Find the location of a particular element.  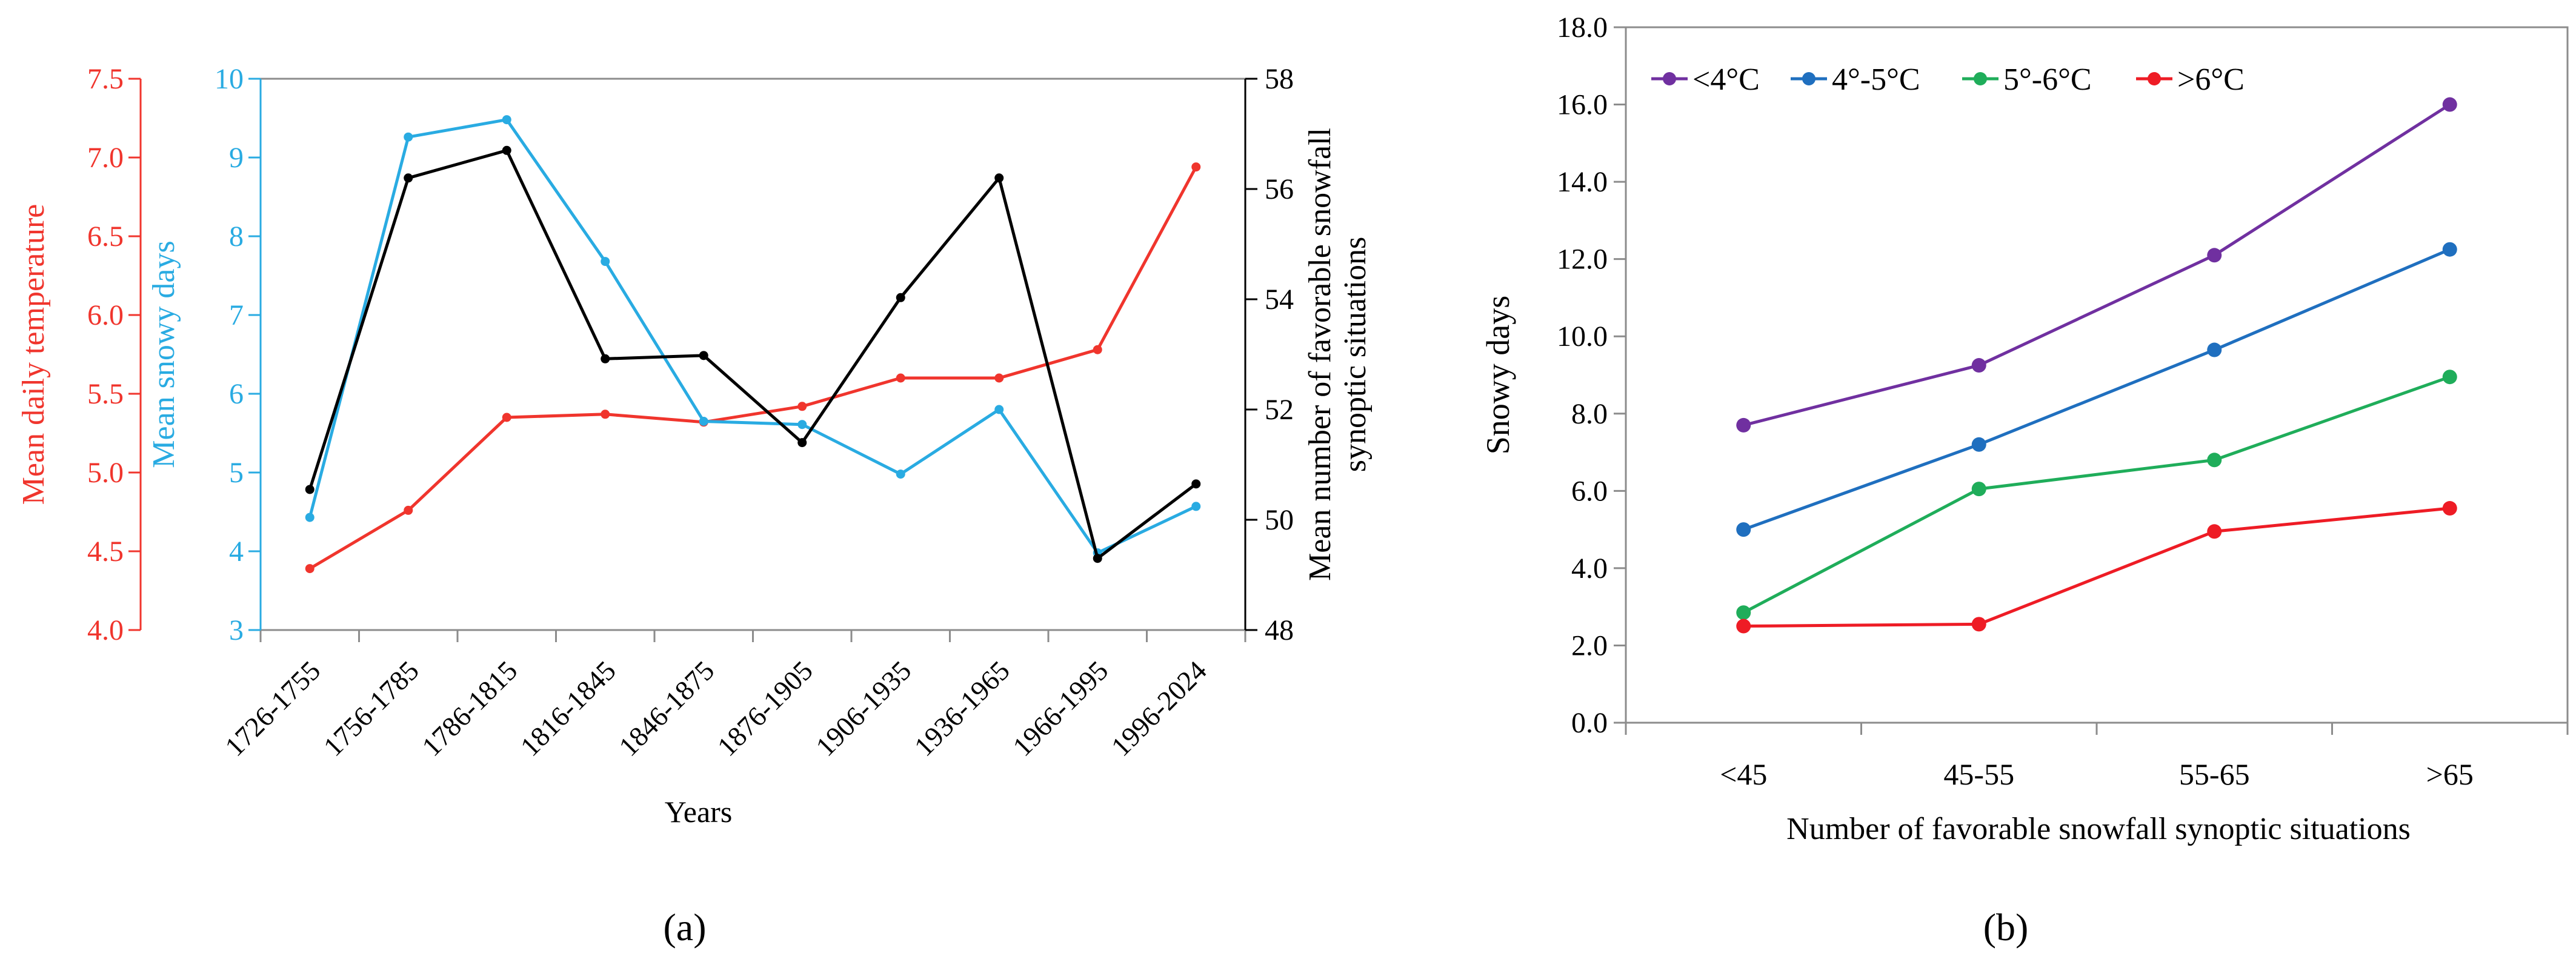

legend-label: >6°C is located at coordinates (2211, 79).